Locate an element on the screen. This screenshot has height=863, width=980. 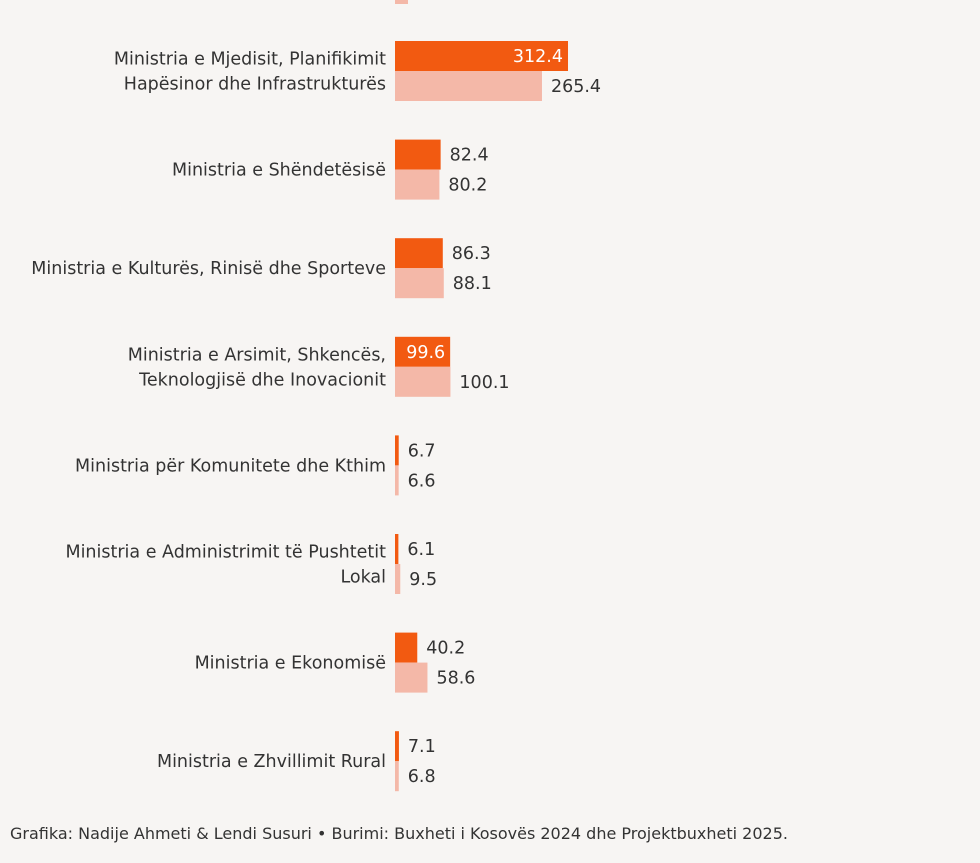
bar-group: Ministria e Ekonomisë 40.2 58.6 is located at coordinates (335, 662).